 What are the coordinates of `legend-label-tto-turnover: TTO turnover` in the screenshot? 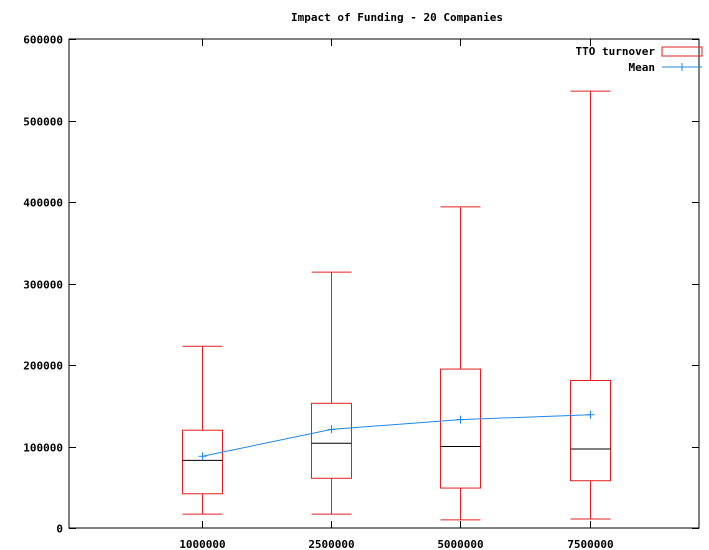 It's located at (616, 51).